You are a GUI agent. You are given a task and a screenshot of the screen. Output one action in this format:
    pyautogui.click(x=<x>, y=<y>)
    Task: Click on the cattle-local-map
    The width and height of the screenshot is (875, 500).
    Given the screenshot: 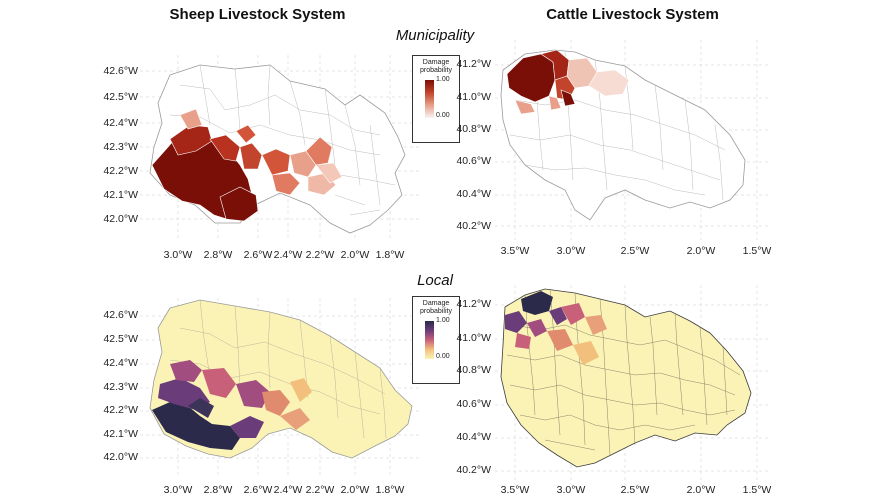 What is the action you would take?
    pyautogui.click(x=632, y=385)
    